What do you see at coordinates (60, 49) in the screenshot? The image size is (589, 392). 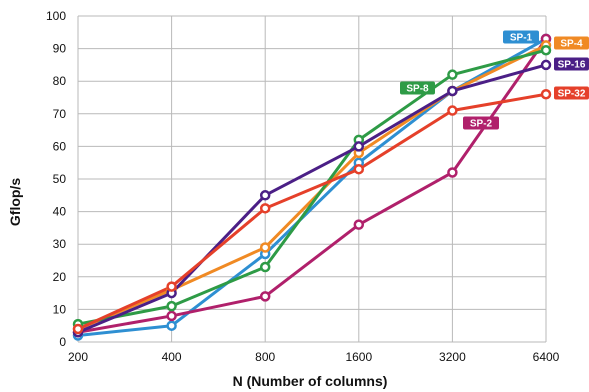 I see `y-tick-label: 90` at bounding box center [60, 49].